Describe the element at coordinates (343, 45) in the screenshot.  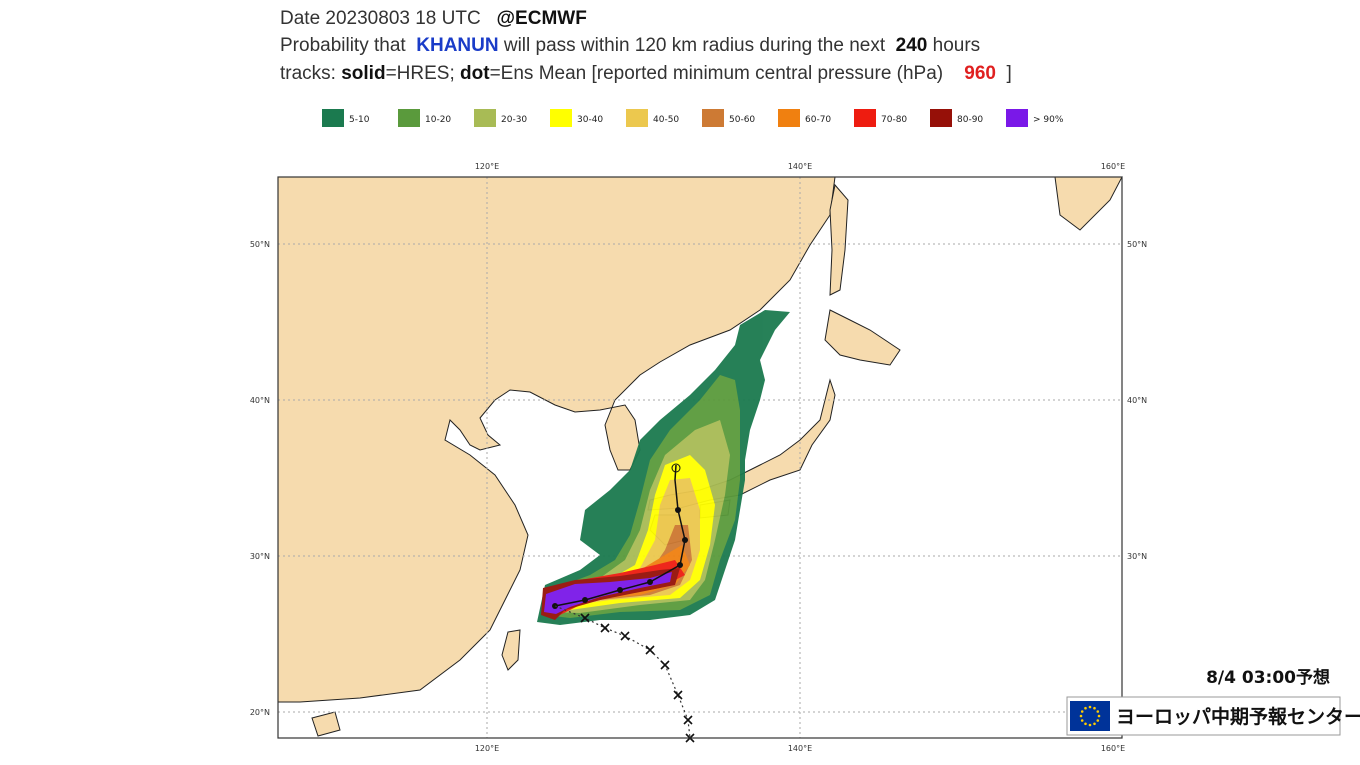
I see `text: Probability that` at that location.